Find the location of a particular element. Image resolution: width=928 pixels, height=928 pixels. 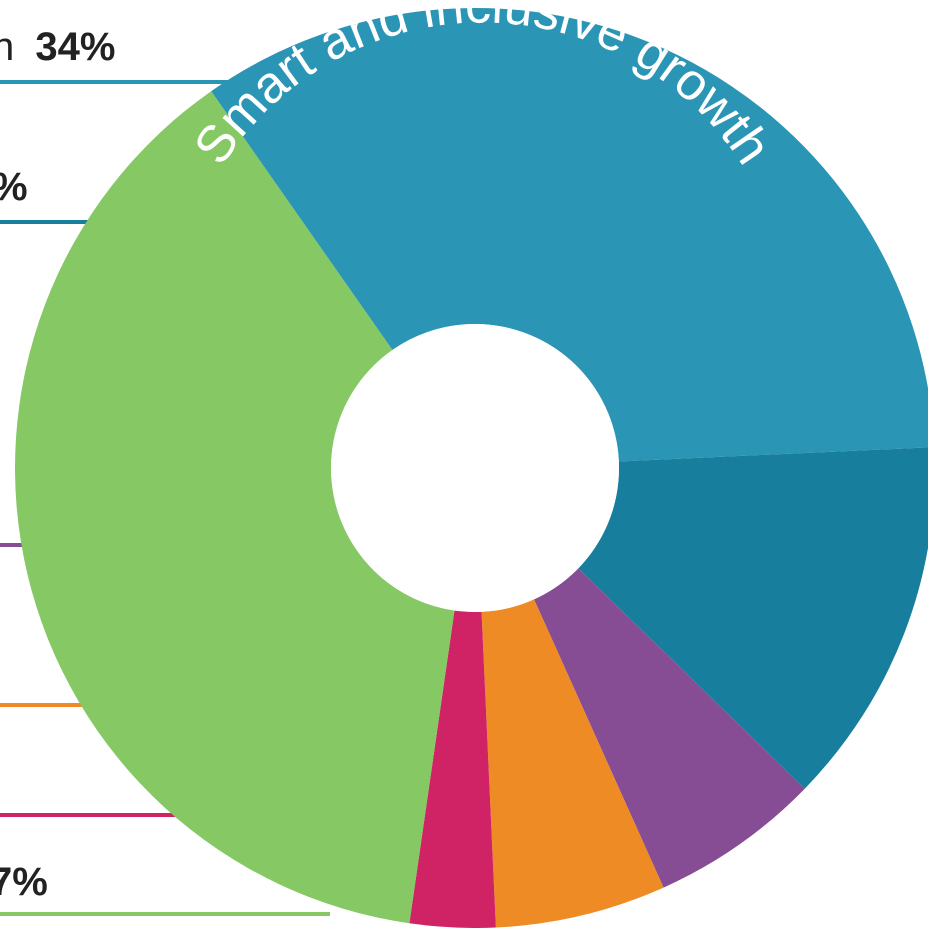

slice-label-0: n 34% is located at coordinates (57, 47).